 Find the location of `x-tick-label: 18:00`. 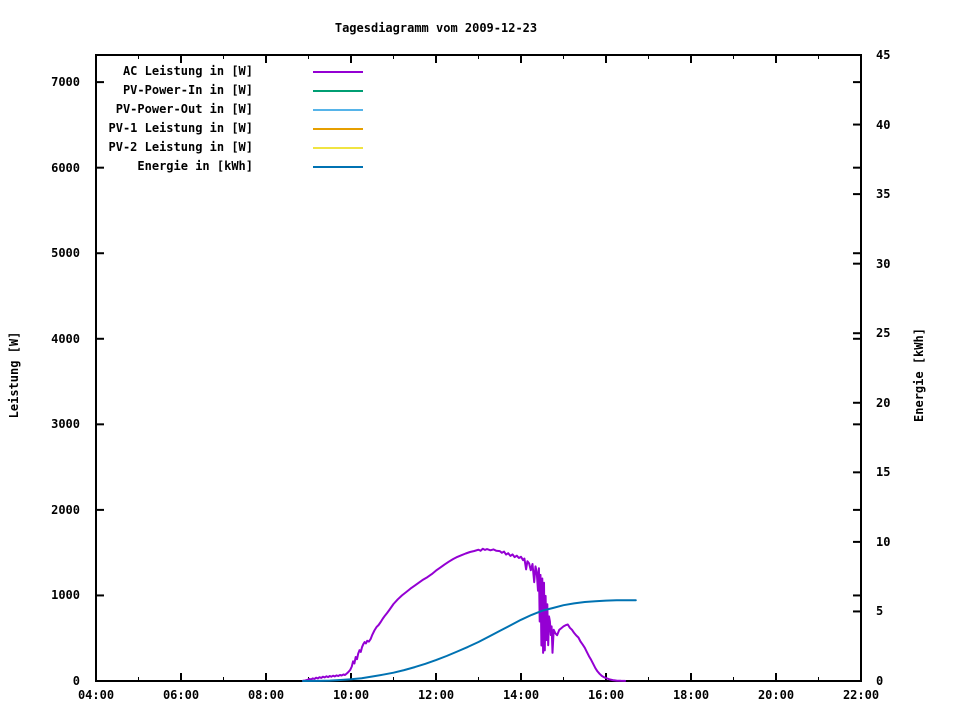

x-tick-label: 18:00 is located at coordinates (691, 695).